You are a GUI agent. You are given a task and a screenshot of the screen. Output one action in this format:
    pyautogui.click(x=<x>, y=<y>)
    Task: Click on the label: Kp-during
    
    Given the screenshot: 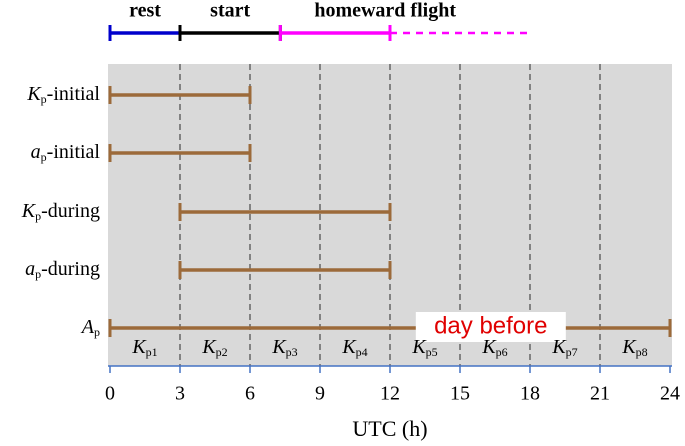 What is the action you would take?
    pyautogui.click(x=60, y=211)
    